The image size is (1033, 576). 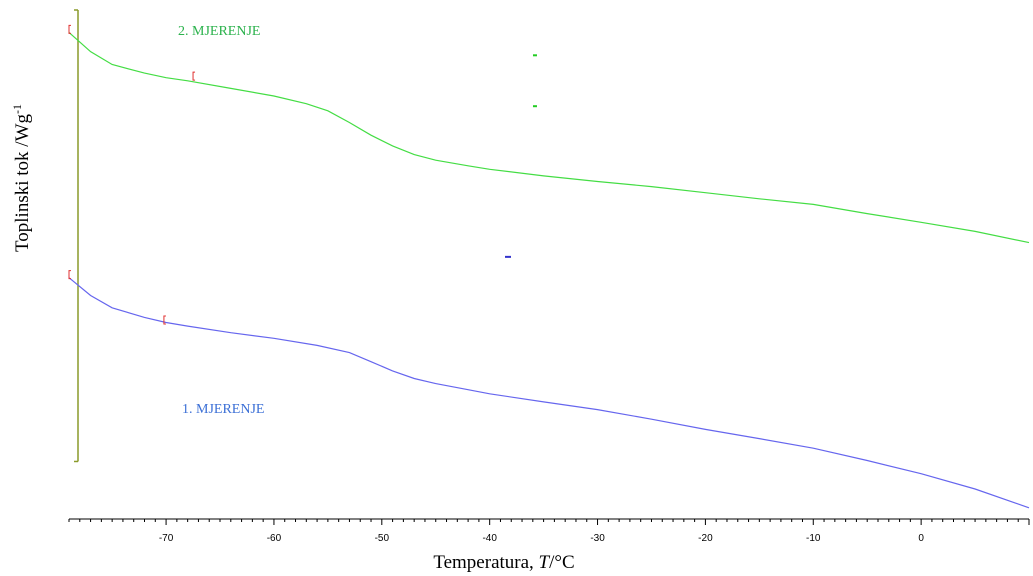 I want to click on x-tick-label: -50, so click(x=382, y=538).